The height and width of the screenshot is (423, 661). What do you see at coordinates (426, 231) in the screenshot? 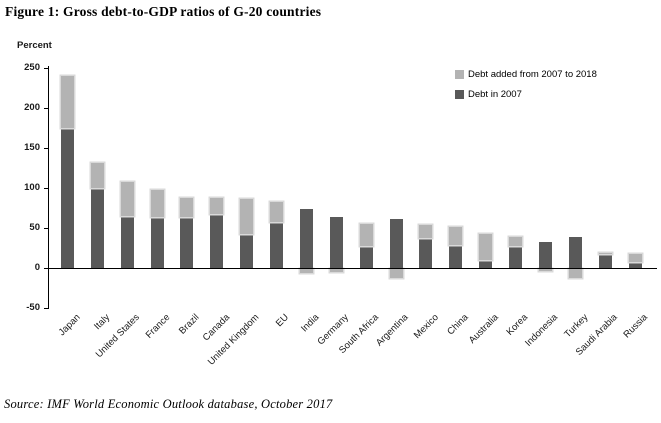
I see `bar-mexico-debt-added` at bounding box center [426, 231].